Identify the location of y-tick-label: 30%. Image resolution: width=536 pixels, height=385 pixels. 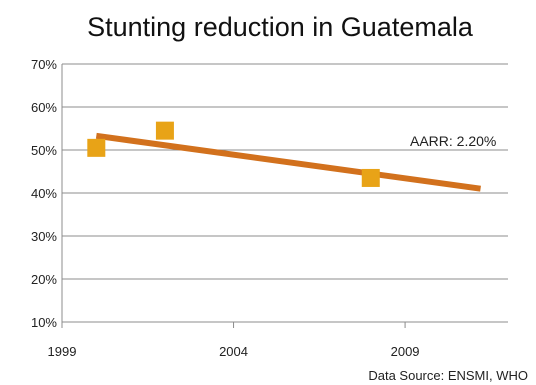
(44, 236).